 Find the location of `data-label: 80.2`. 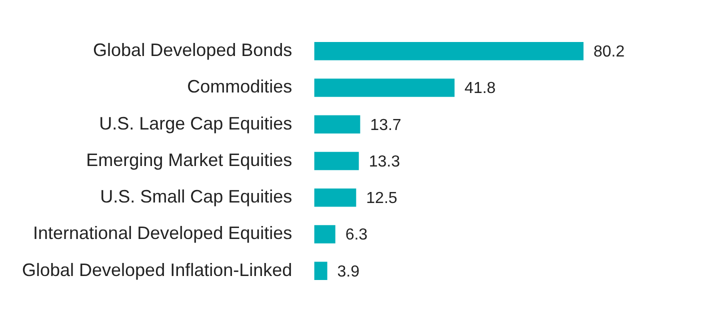

data-label: 80.2 is located at coordinates (609, 52).